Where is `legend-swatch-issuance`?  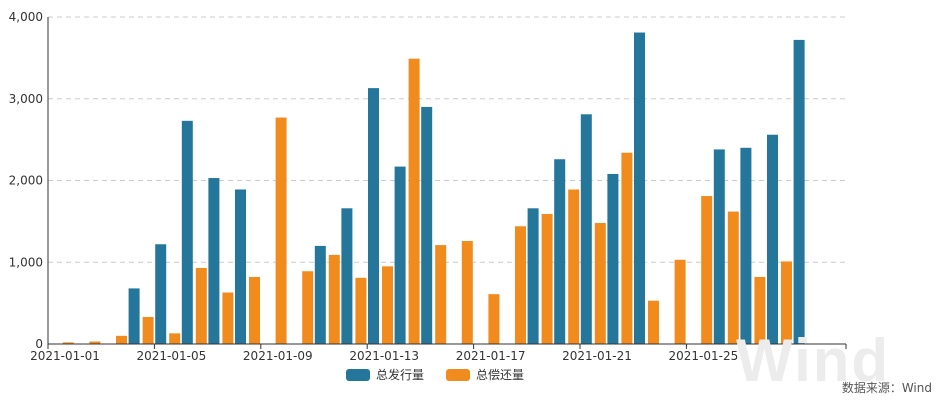
legend-swatch-issuance is located at coordinates (358, 374).